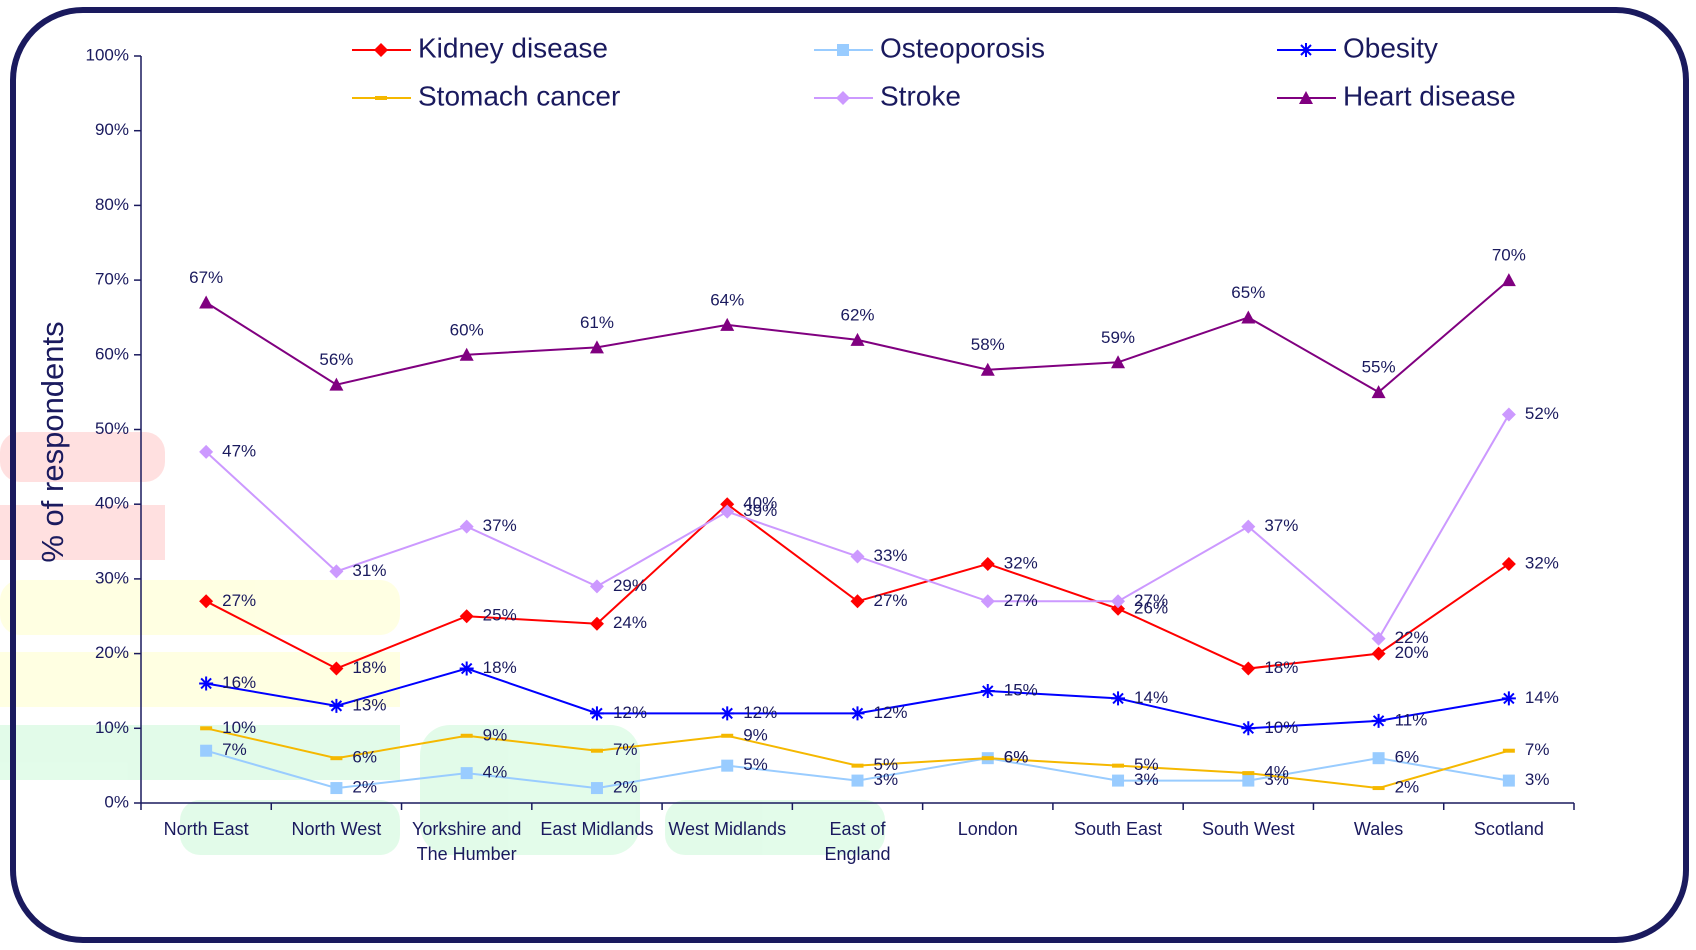  I want to click on x-tick-label: South East, so click(1118, 829).